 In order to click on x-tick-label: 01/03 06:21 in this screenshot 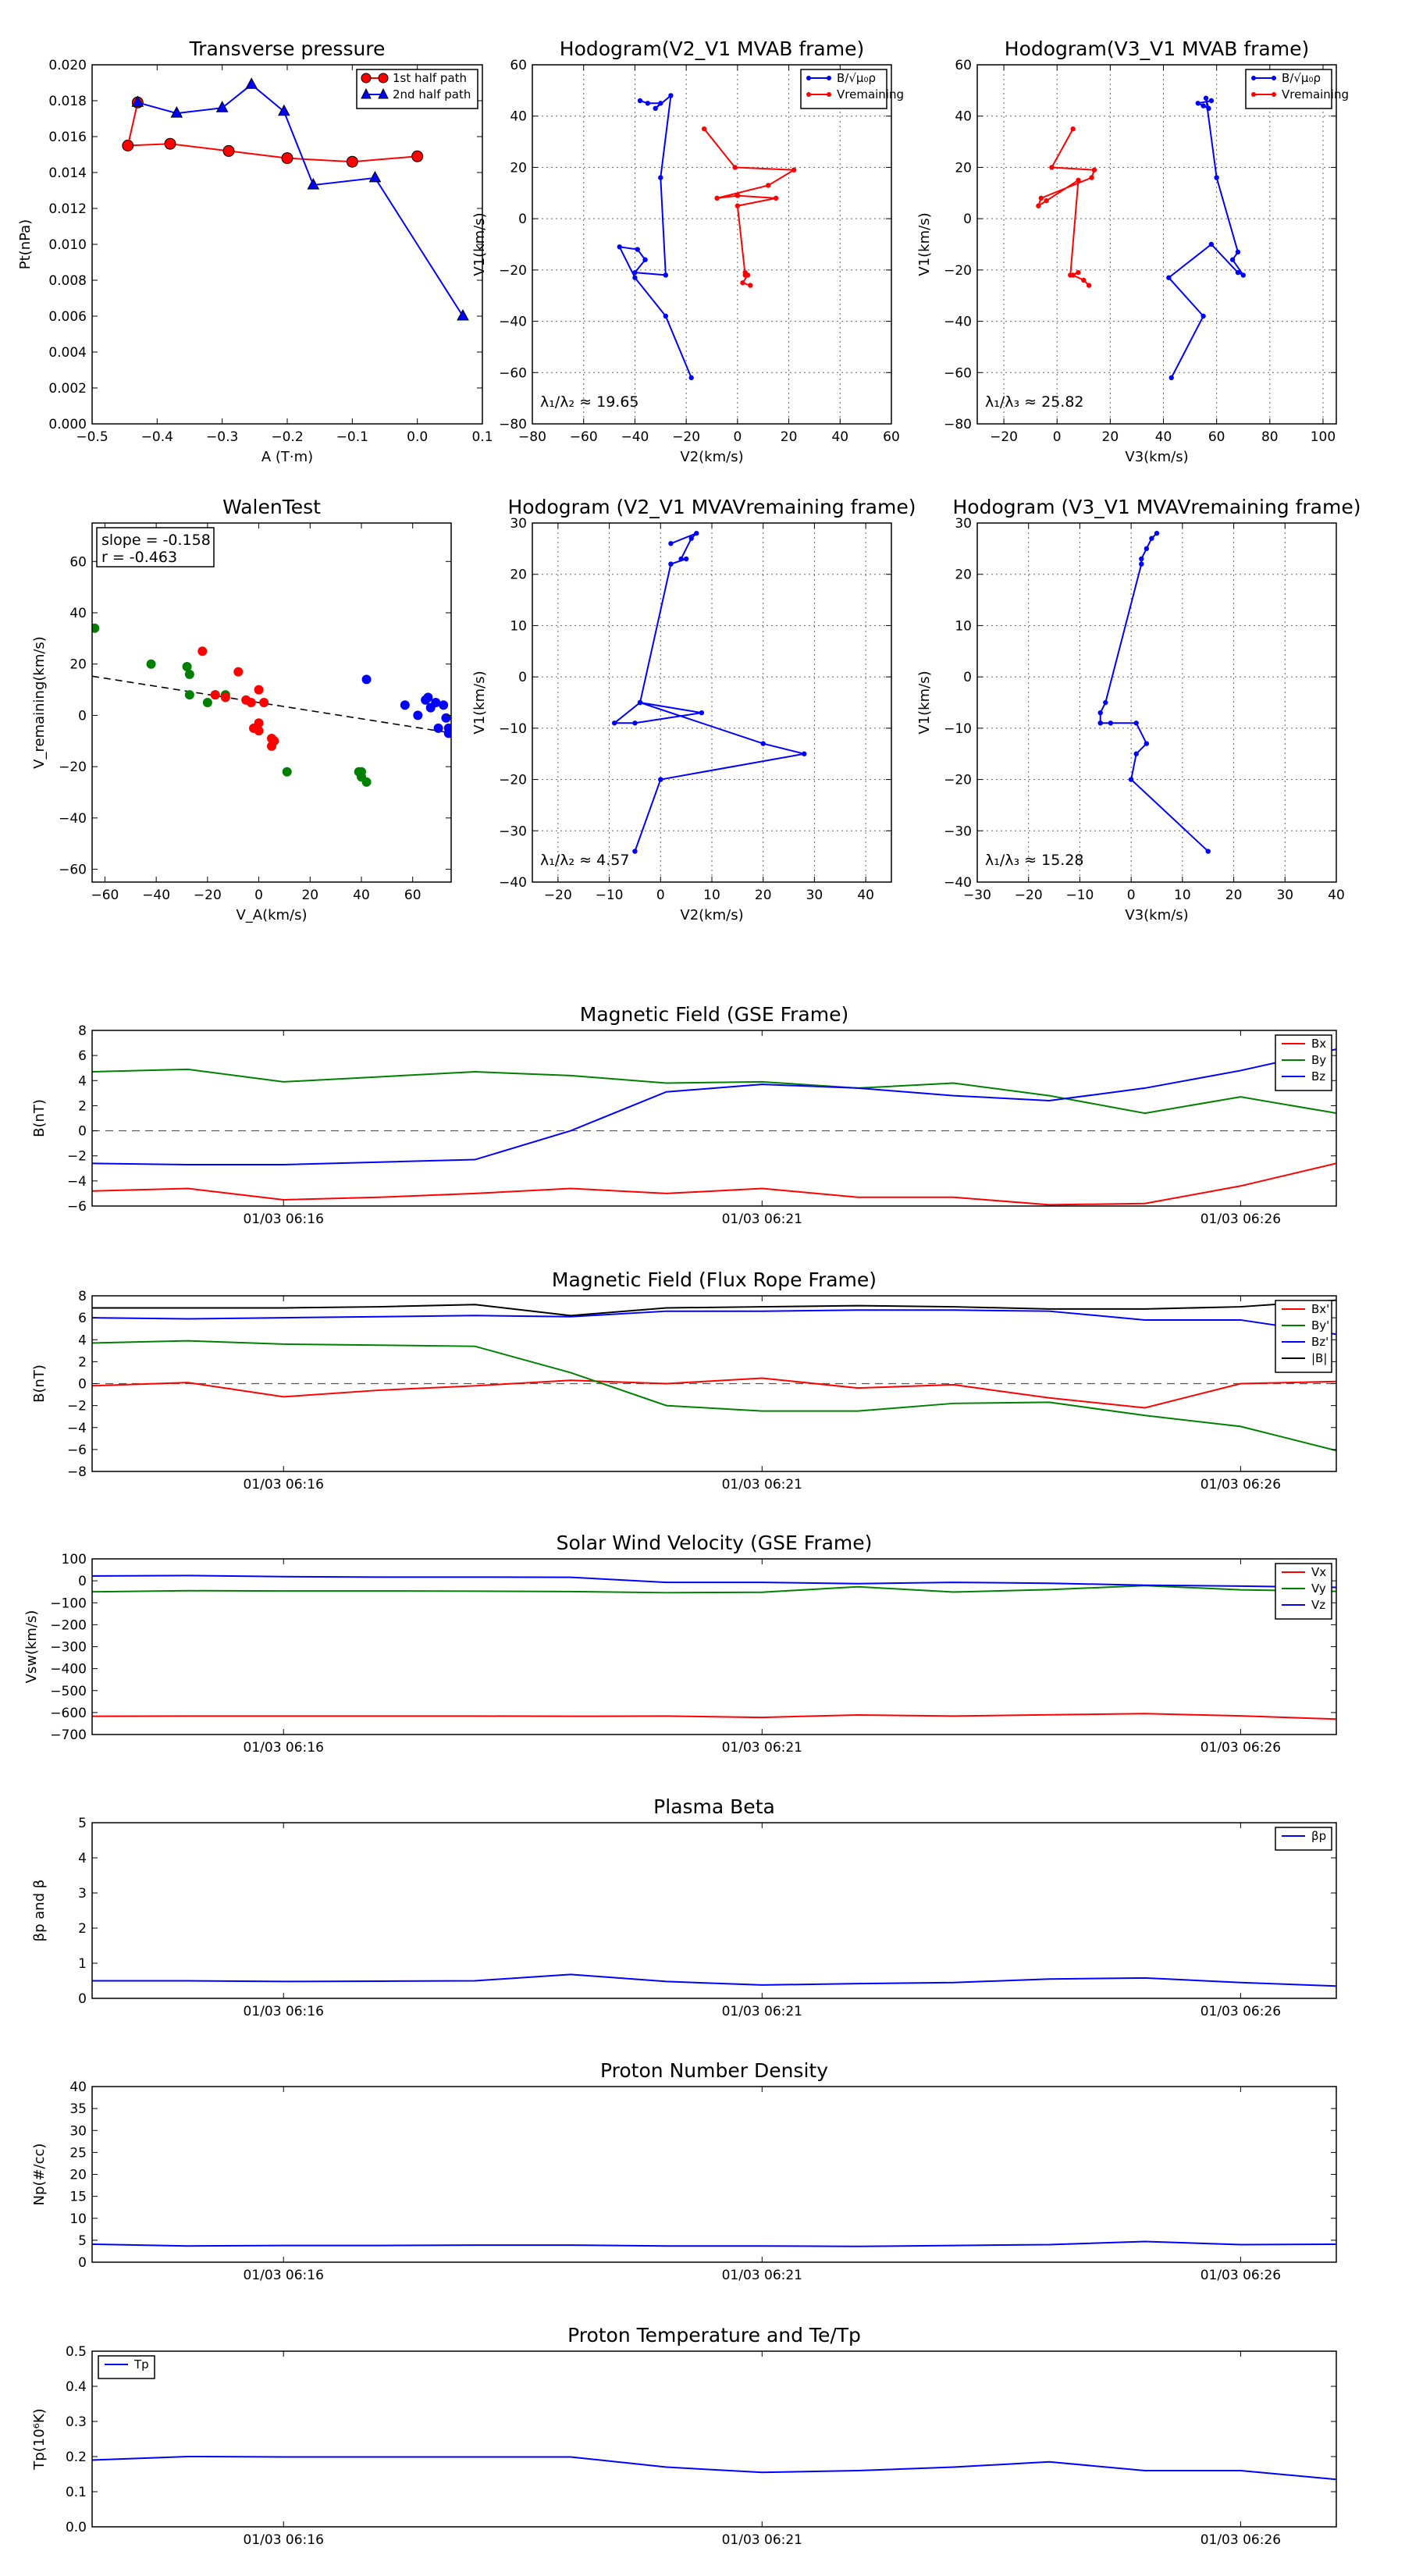, I will do `click(762, 2011)`.